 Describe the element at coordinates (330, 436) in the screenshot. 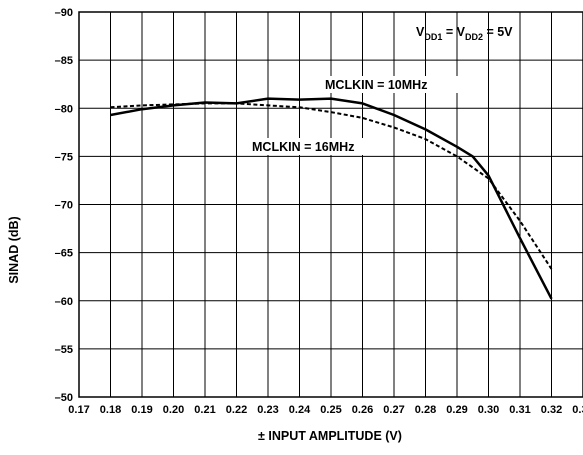

I see `x-axis-label: ± INPUT AMPLITUDE (V)` at that location.